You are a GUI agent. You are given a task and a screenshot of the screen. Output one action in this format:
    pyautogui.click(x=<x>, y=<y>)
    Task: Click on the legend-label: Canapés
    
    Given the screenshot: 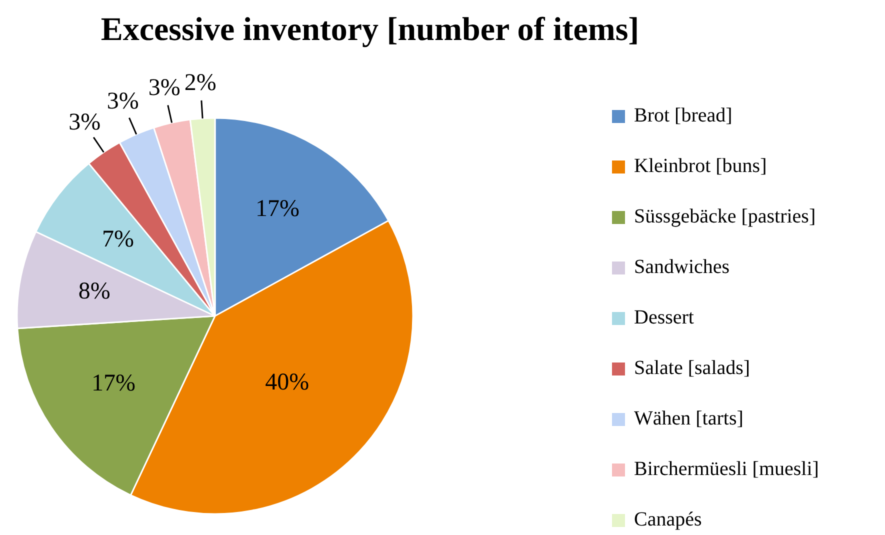 What is the action you would take?
    pyautogui.click(x=668, y=519)
    